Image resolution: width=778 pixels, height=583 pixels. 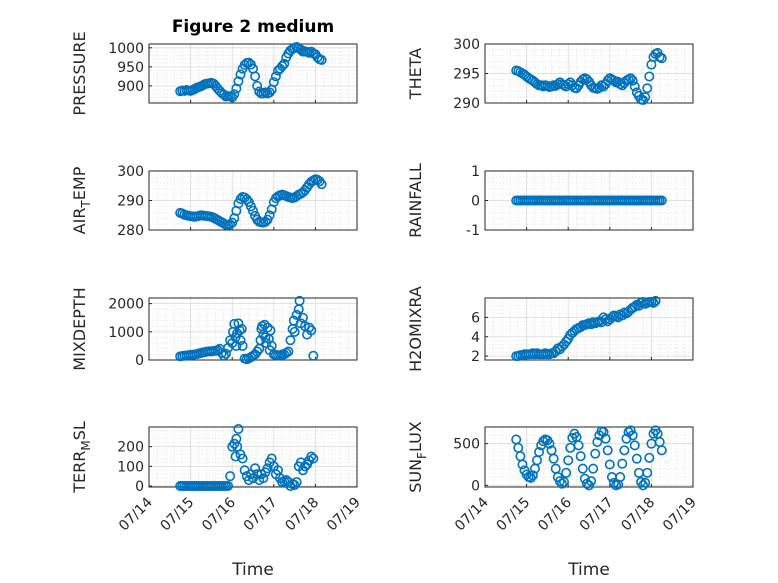 What do you see at coordinates (79, 430) in the screenshot?
I see `y-axis-label-part: SL` at bounding box center [79, 430].